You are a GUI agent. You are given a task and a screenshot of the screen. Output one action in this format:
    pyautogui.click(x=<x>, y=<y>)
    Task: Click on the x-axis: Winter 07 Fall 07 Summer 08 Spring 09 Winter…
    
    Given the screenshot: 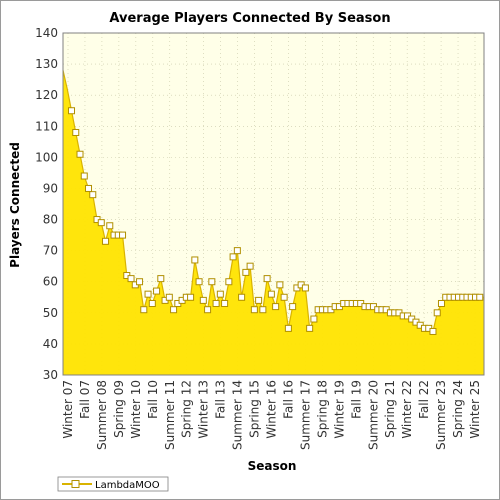 What is the action you would take?
    pyautogui.click(x=271, y=415)
    